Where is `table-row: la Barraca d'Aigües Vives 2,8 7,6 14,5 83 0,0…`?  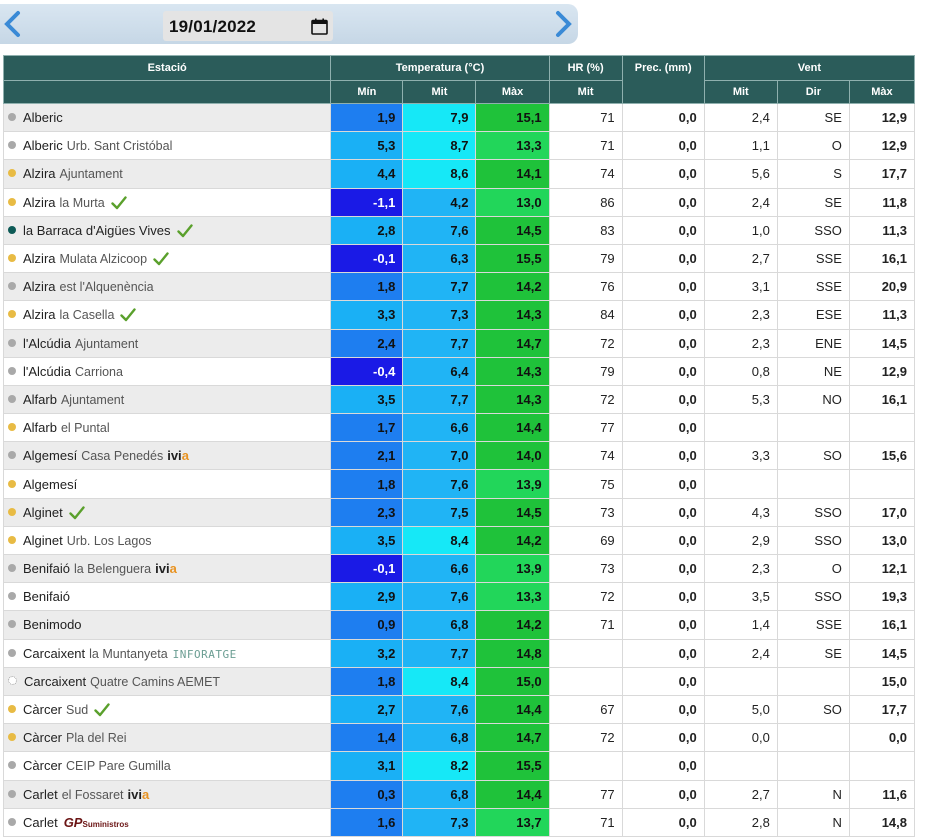
table-row: la Barraca d'Aigües Vives 2,8 7,6 14,5 83 0,0… is located at coordinates (459, 230).